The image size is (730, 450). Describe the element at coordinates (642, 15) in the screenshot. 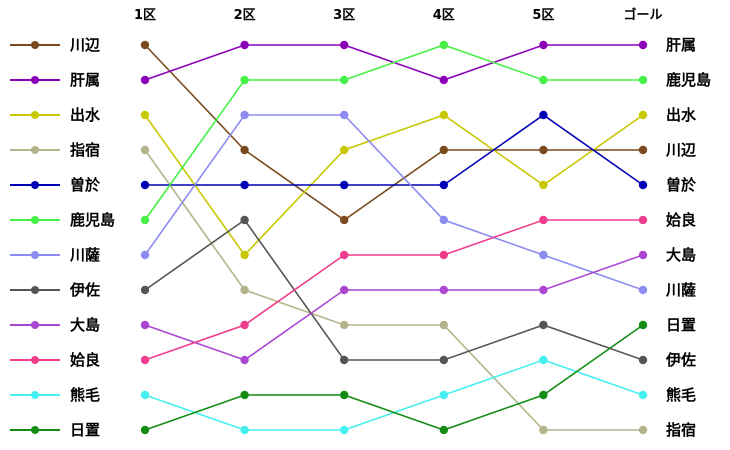

I see `stage-label: ゴール` at that location.